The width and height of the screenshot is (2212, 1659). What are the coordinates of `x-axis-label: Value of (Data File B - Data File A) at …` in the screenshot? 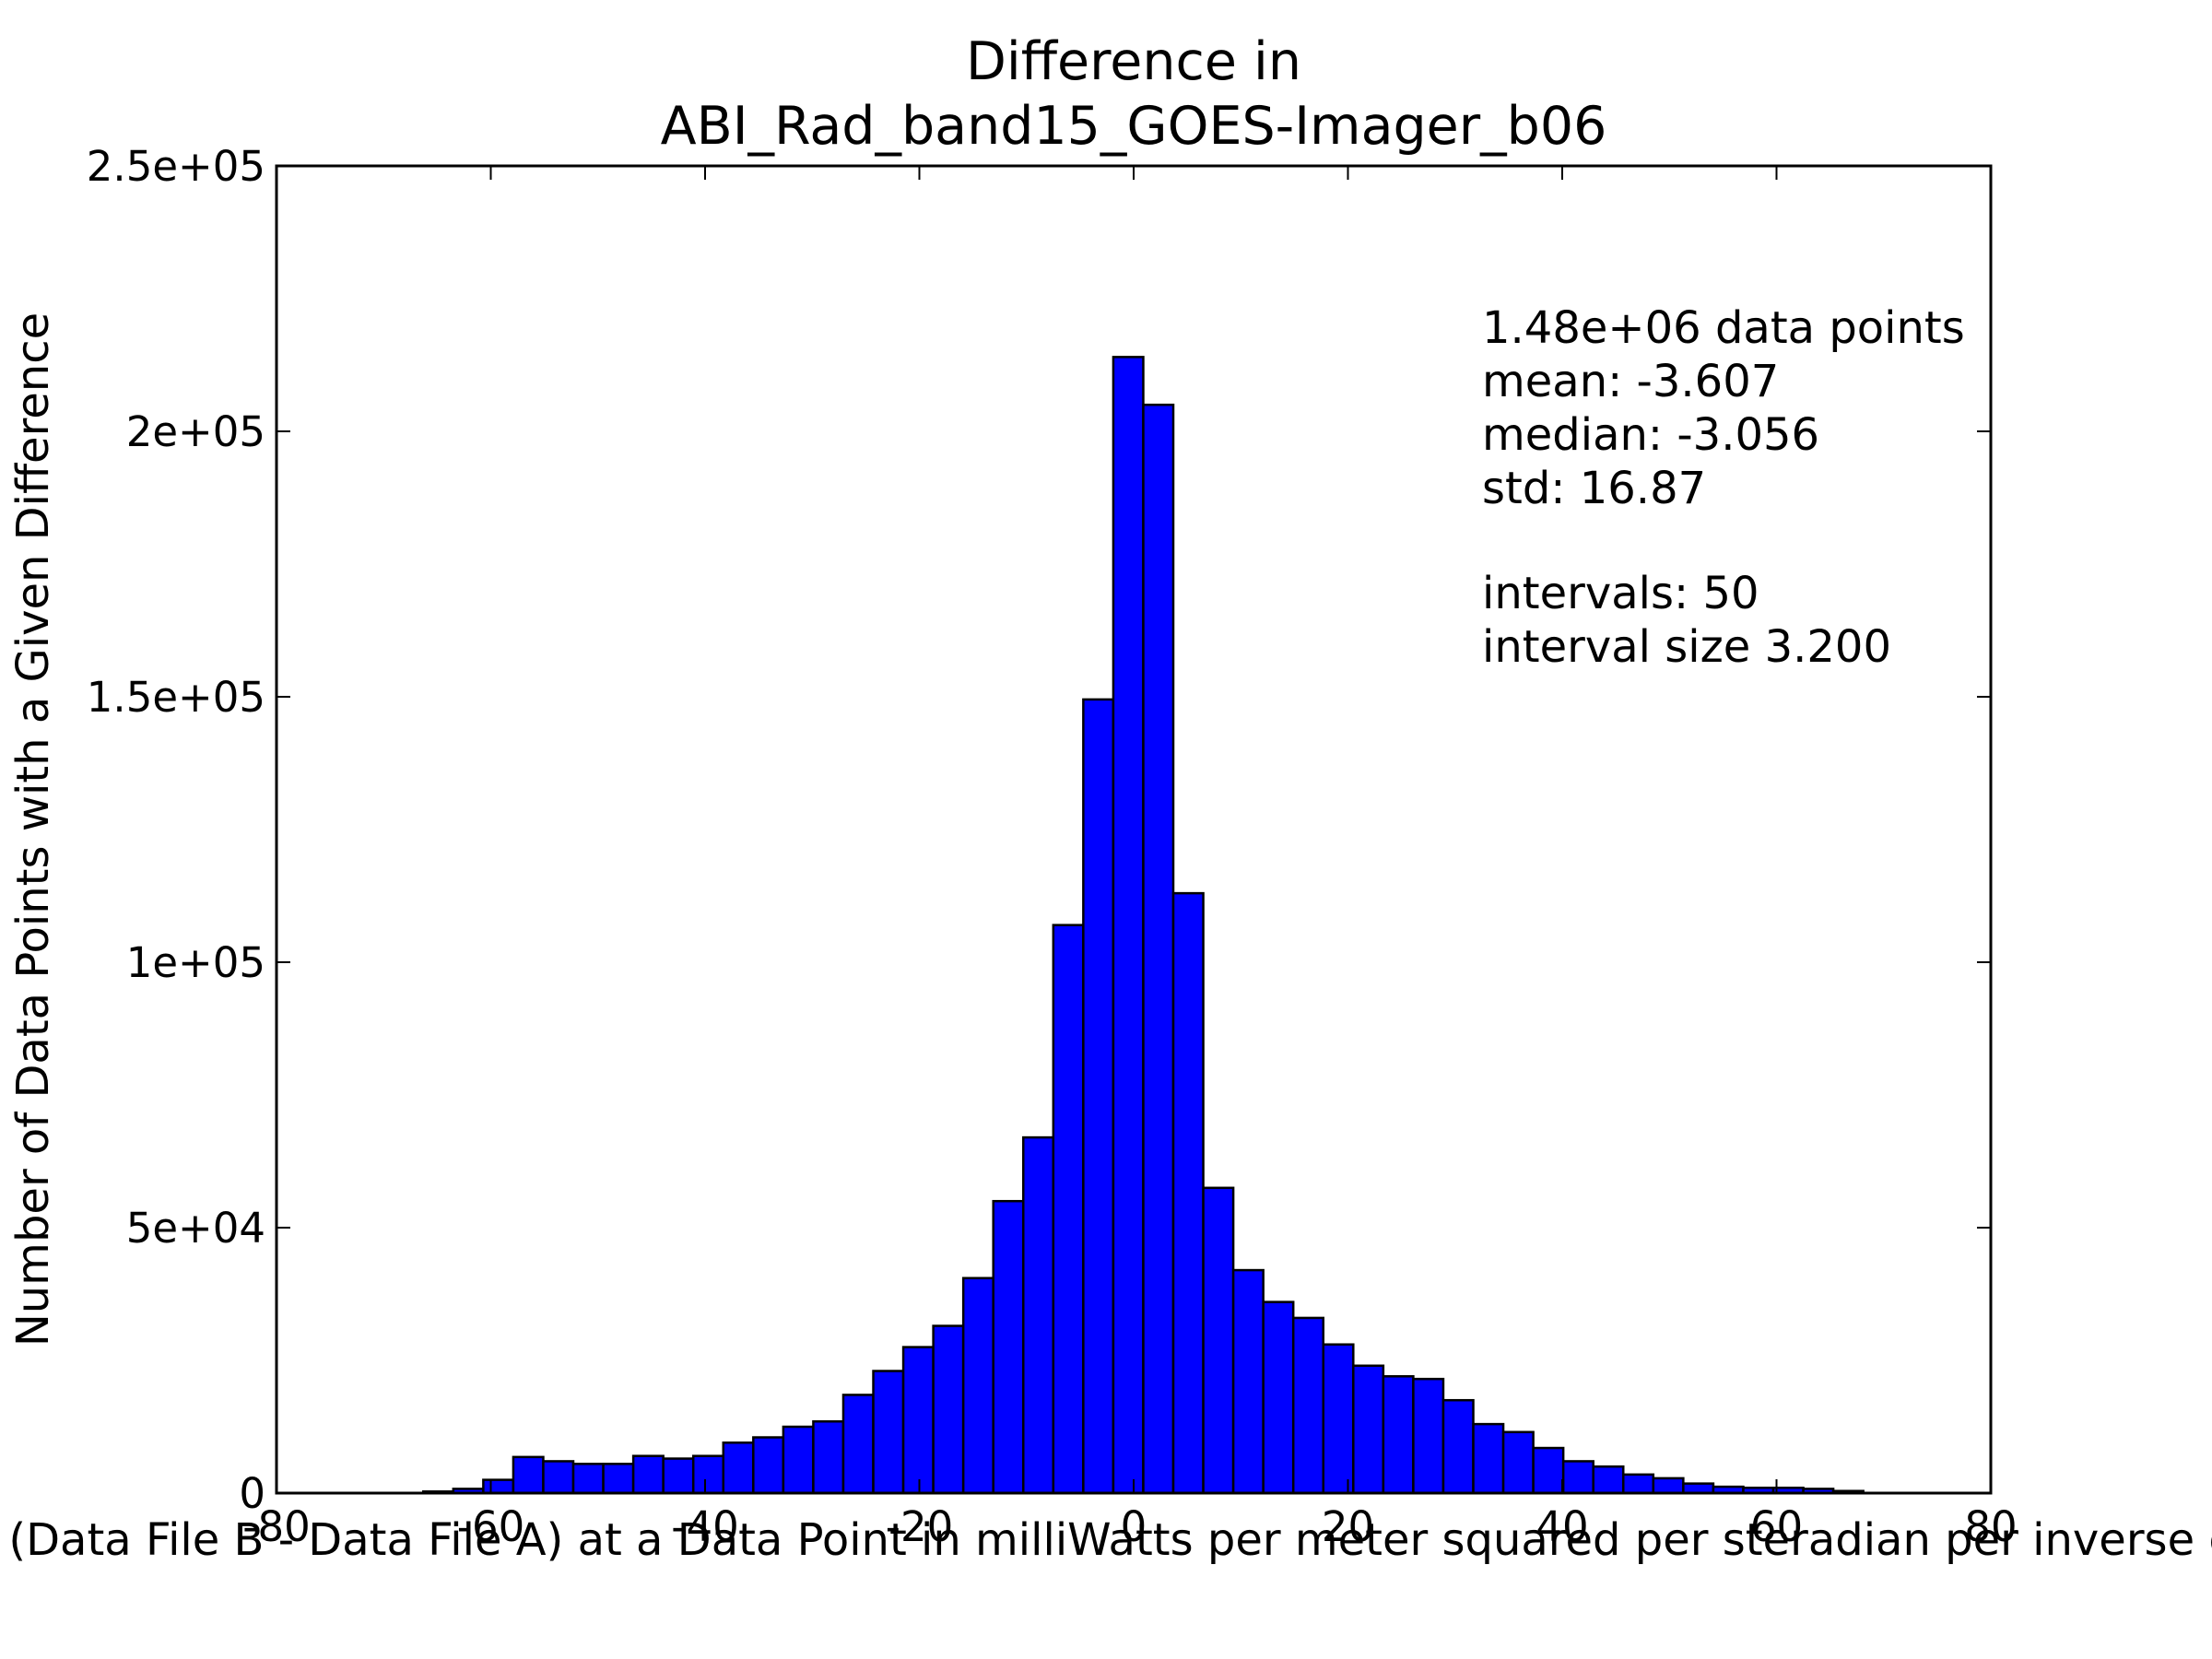 It's located at (1106, 1540).